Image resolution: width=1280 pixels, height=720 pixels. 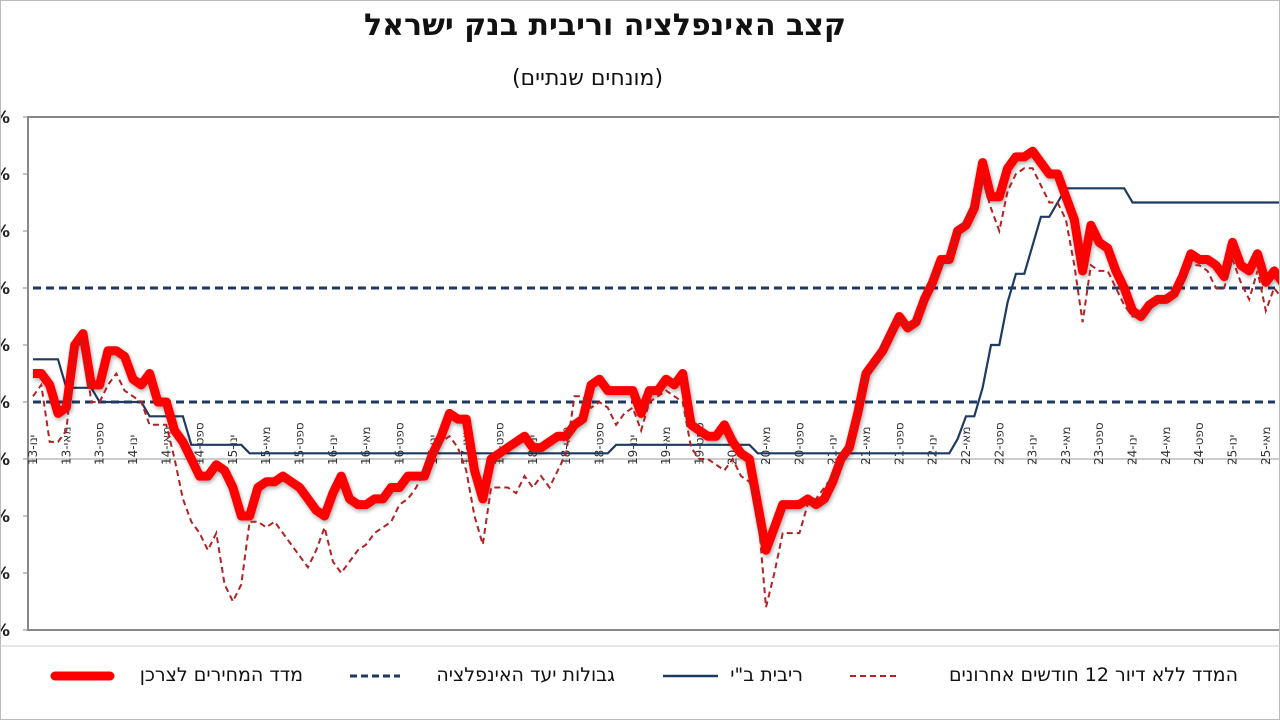 I want to click on x-tick-label: מאי-25, so click(x=1266, y=446).